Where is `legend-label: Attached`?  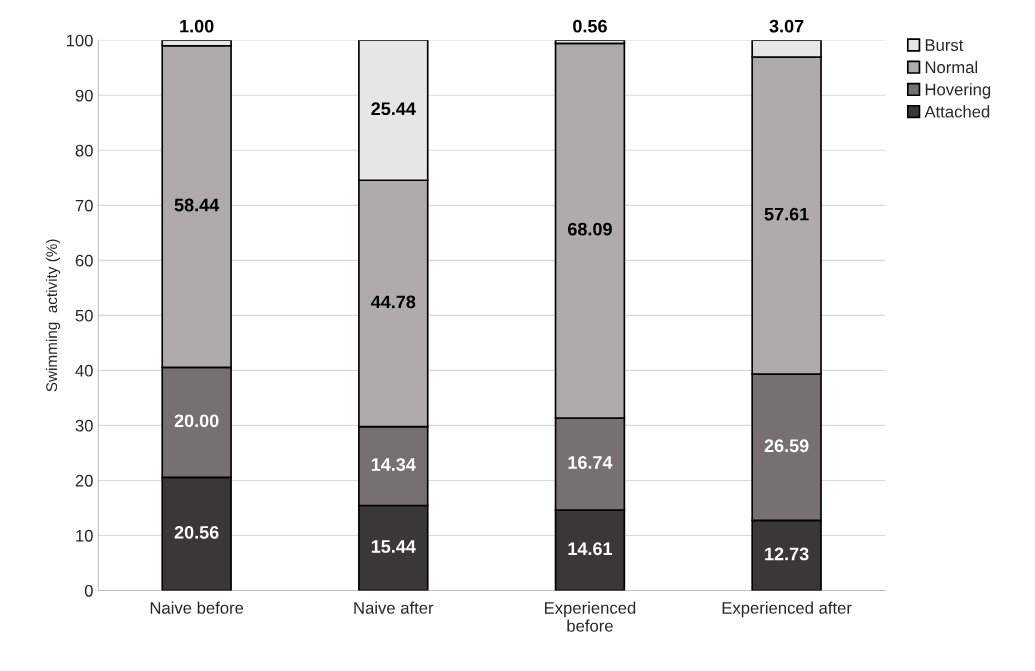 legend-label: Attached is located at coordinates (957, 111).